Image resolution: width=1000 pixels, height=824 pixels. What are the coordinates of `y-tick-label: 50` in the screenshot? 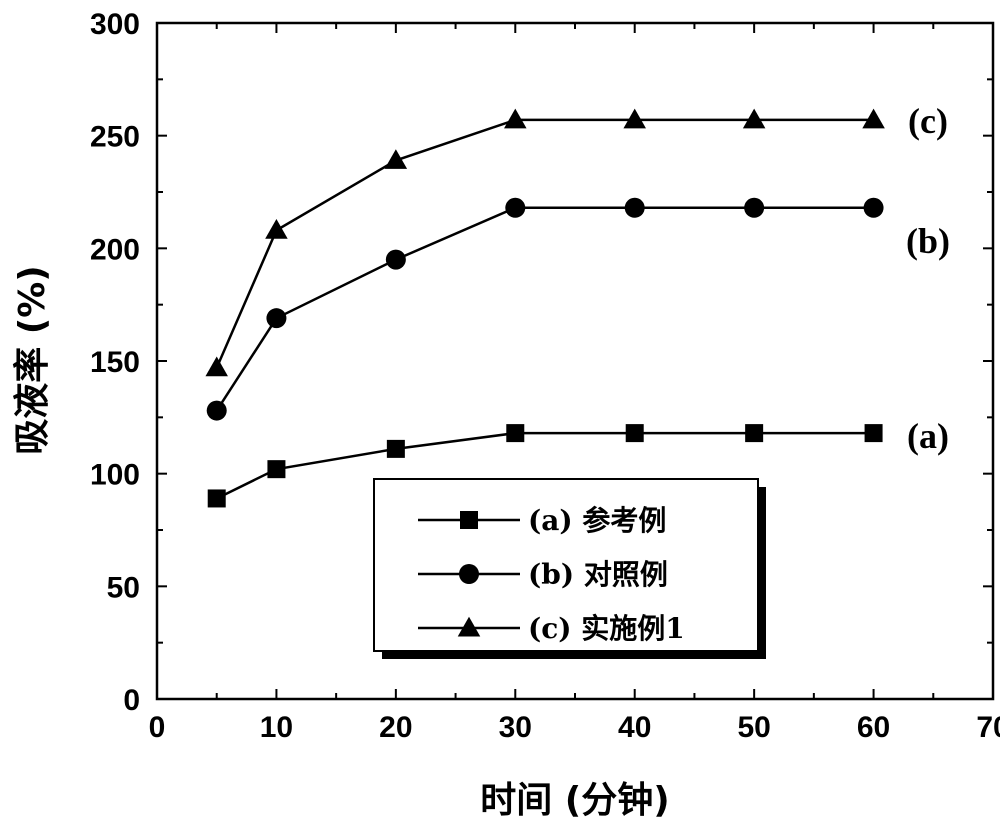 It's located at (123, 587).